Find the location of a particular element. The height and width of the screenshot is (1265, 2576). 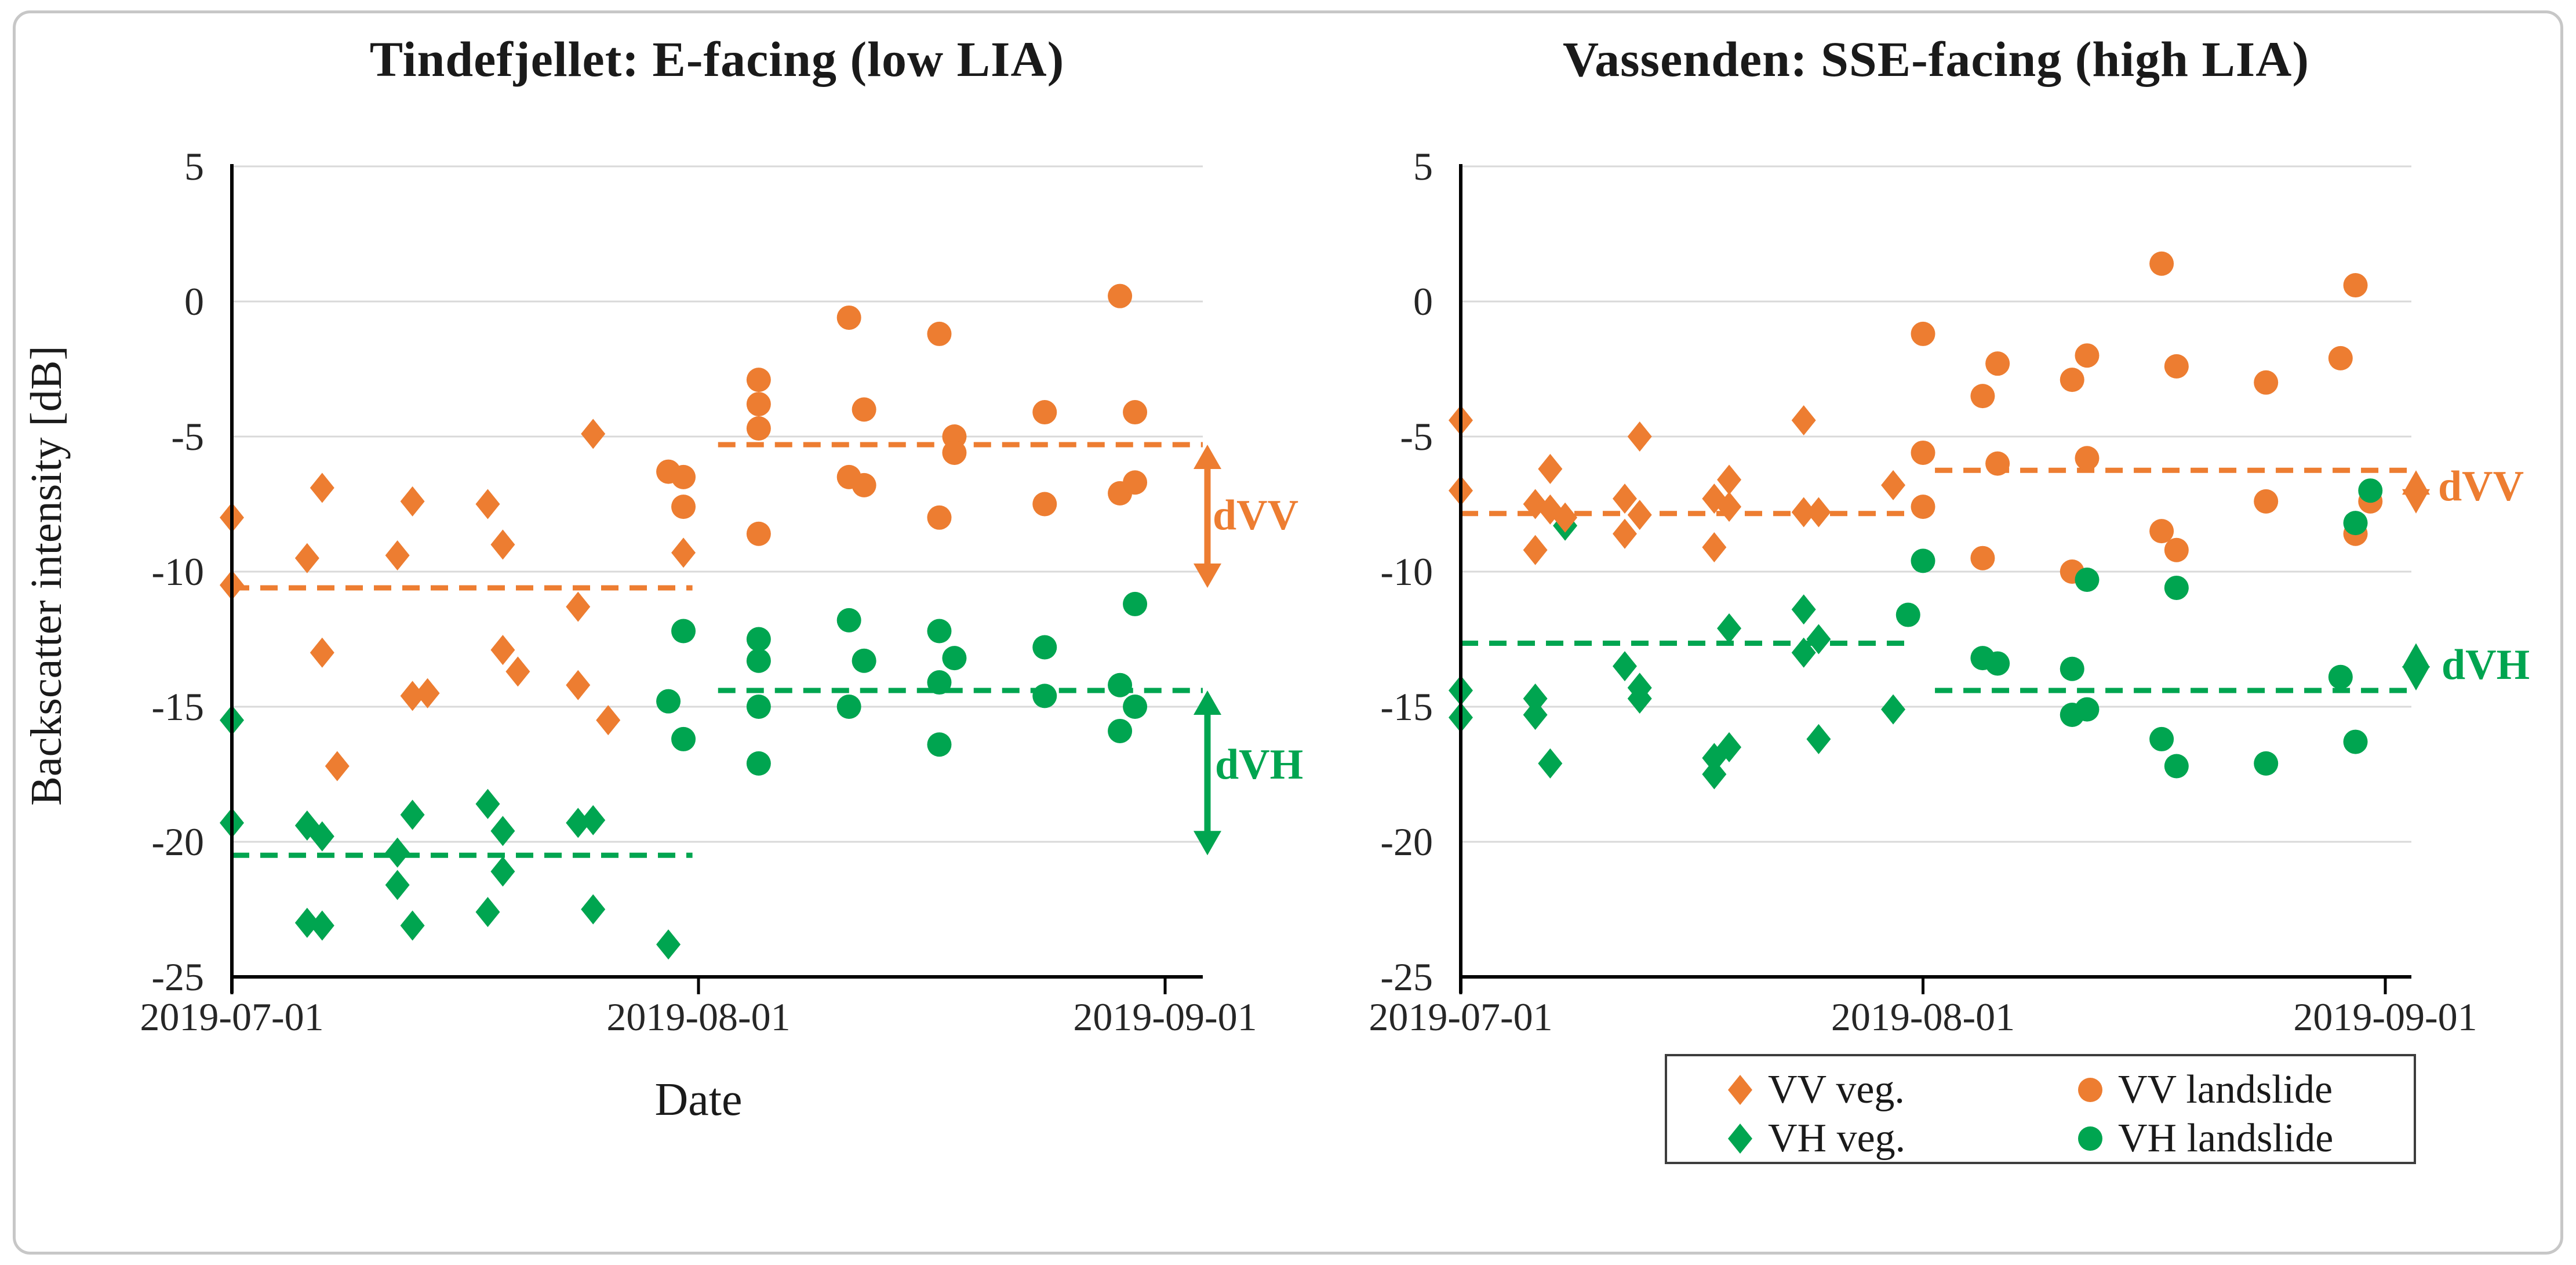

legend-item-vh-veg: VH veg. is located at coordinates (1885, 1138).